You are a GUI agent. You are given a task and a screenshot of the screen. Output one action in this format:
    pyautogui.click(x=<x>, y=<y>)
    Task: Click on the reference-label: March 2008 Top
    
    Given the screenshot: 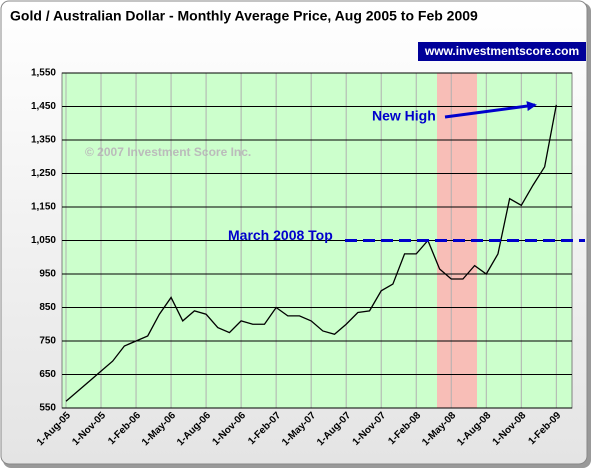 What is the action you would take?
    pyautogui.click(x=280, y=235)
    